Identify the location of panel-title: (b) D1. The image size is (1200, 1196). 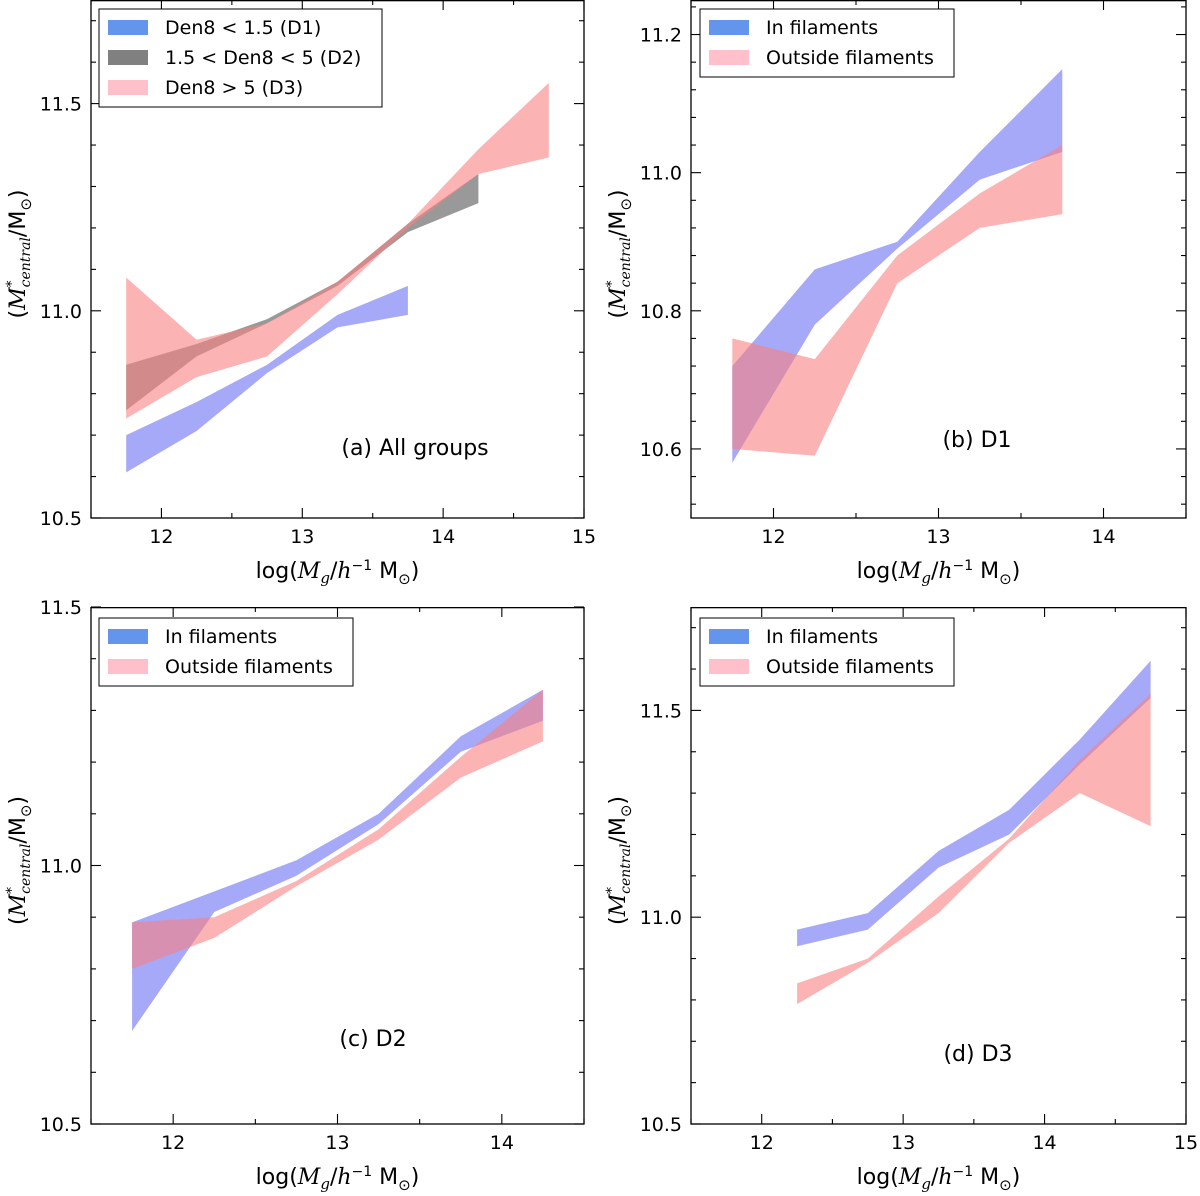
(976, 440).